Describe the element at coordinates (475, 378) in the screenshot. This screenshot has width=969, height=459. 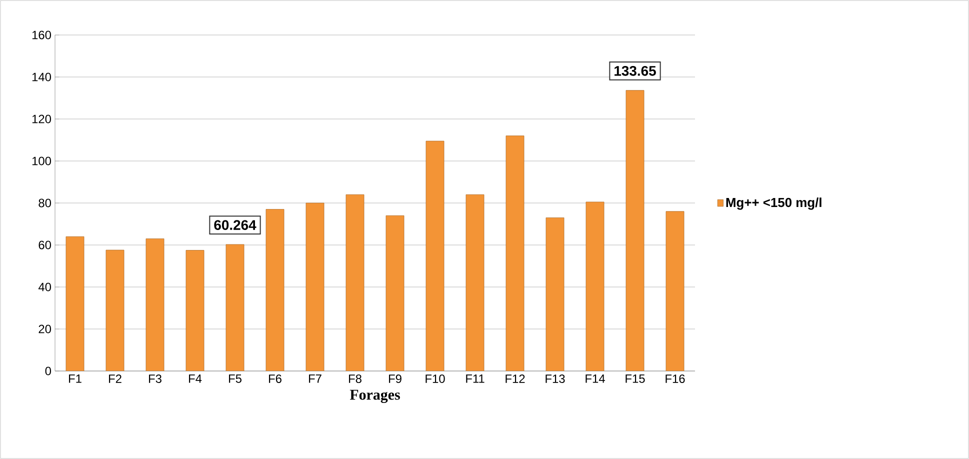
I see `x-tick-label: F11` at that location.